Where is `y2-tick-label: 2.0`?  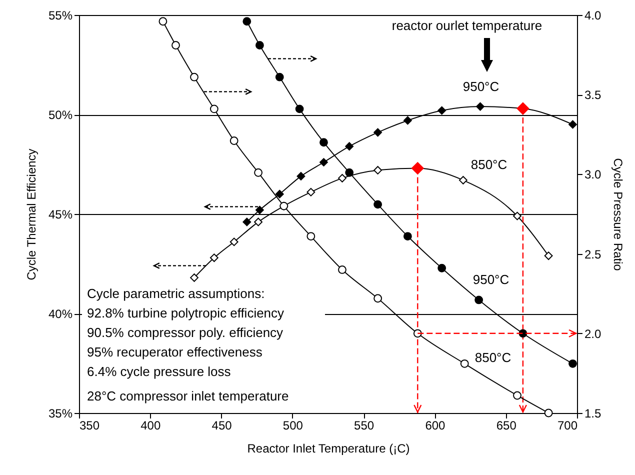
y2-tick-label: 2.0 is located at coordinates (593, 333).